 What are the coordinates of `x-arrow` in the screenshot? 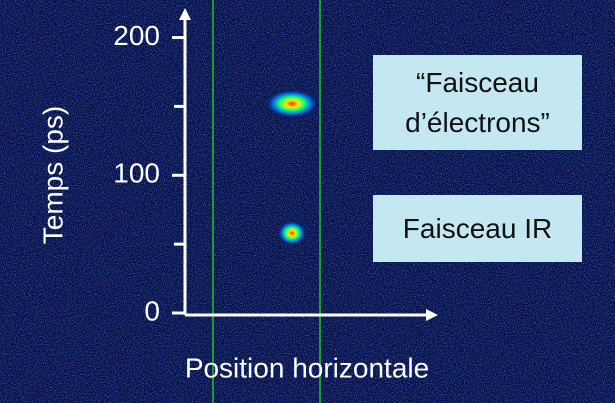 It's located at (432, 315).